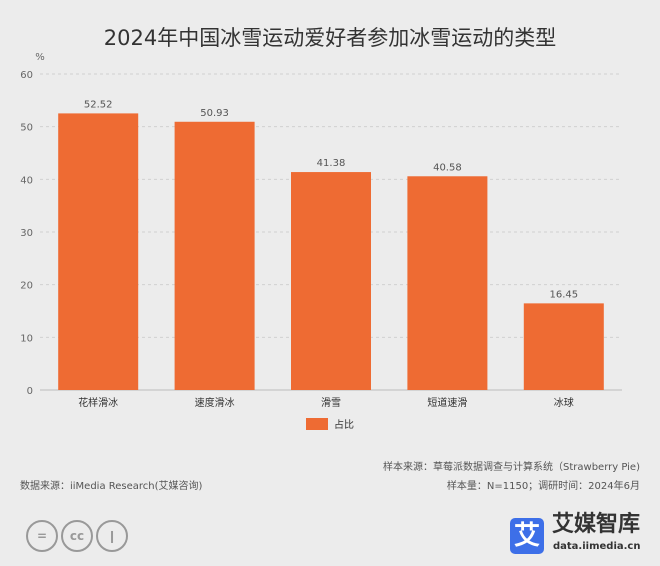 This screenshot has height=566, width=660. I want to click on y-tick-label: 40, so click(26, 180).